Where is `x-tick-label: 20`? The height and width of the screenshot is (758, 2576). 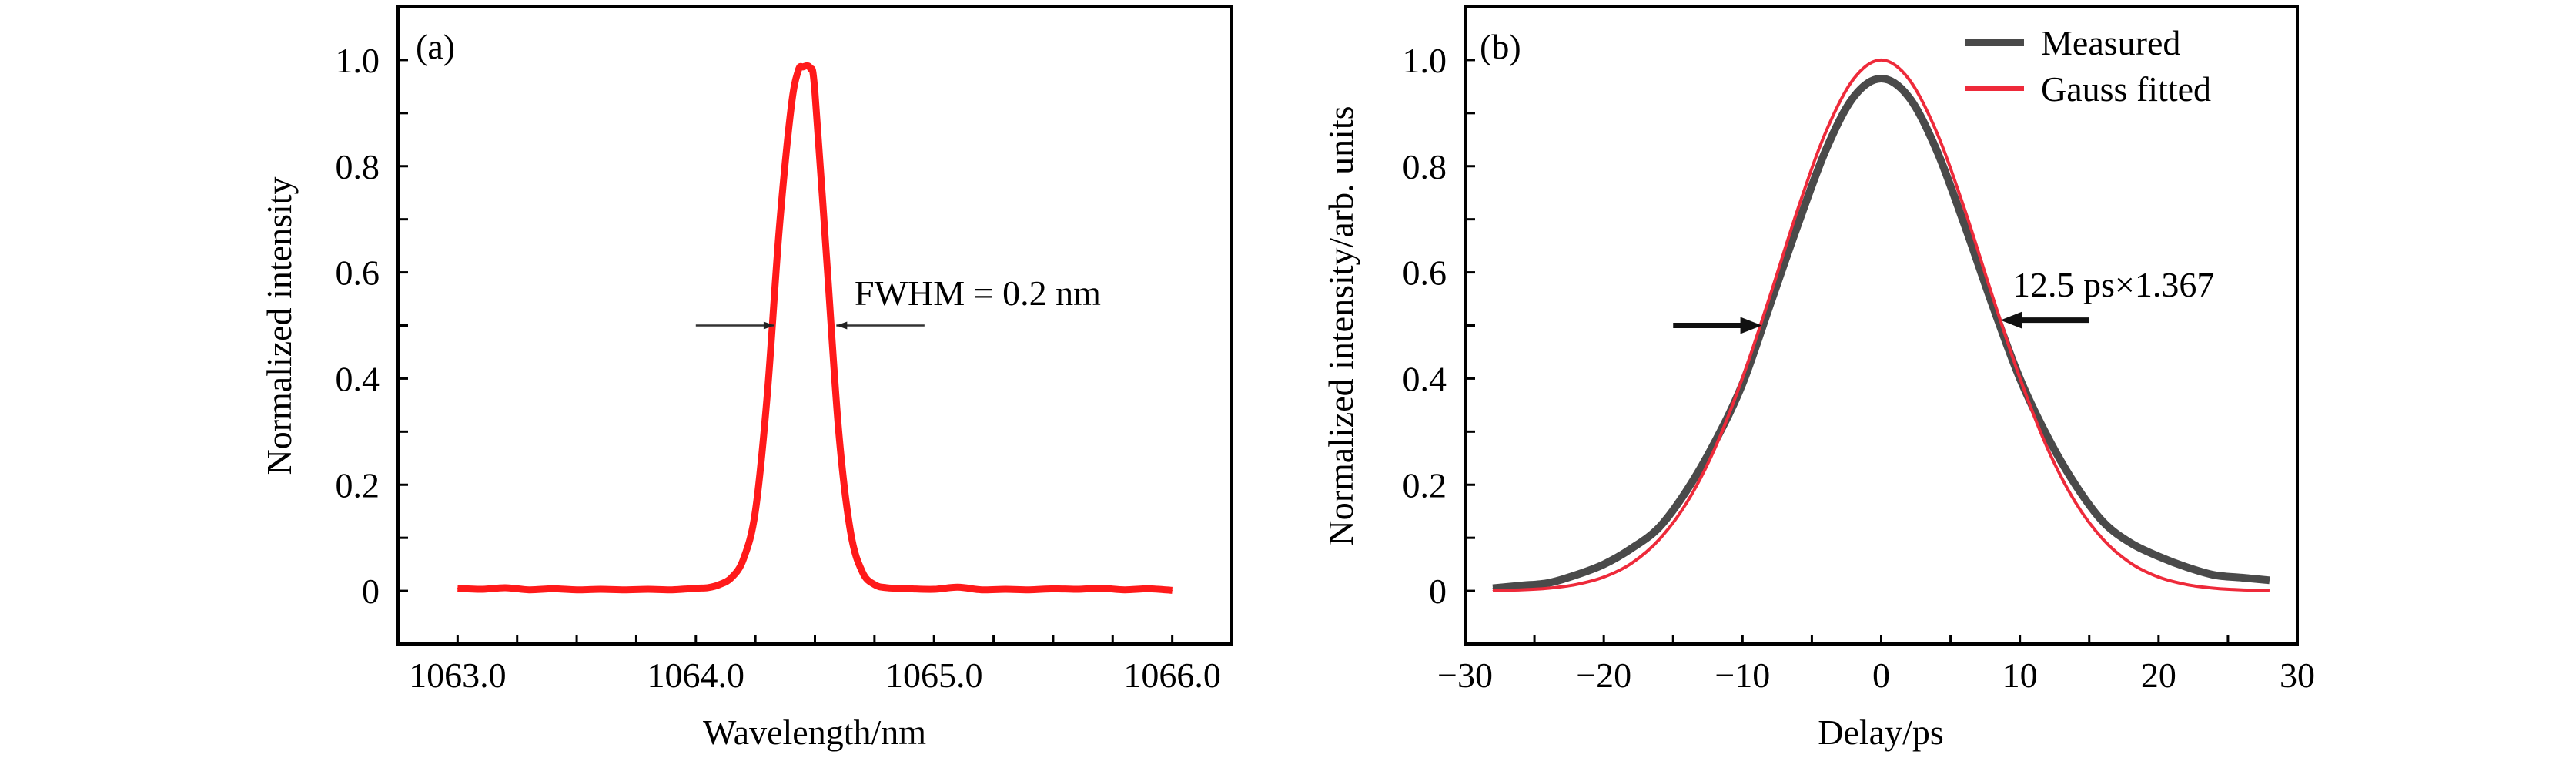 x-tick-label: 20 is located at coordinates (2159, 676).